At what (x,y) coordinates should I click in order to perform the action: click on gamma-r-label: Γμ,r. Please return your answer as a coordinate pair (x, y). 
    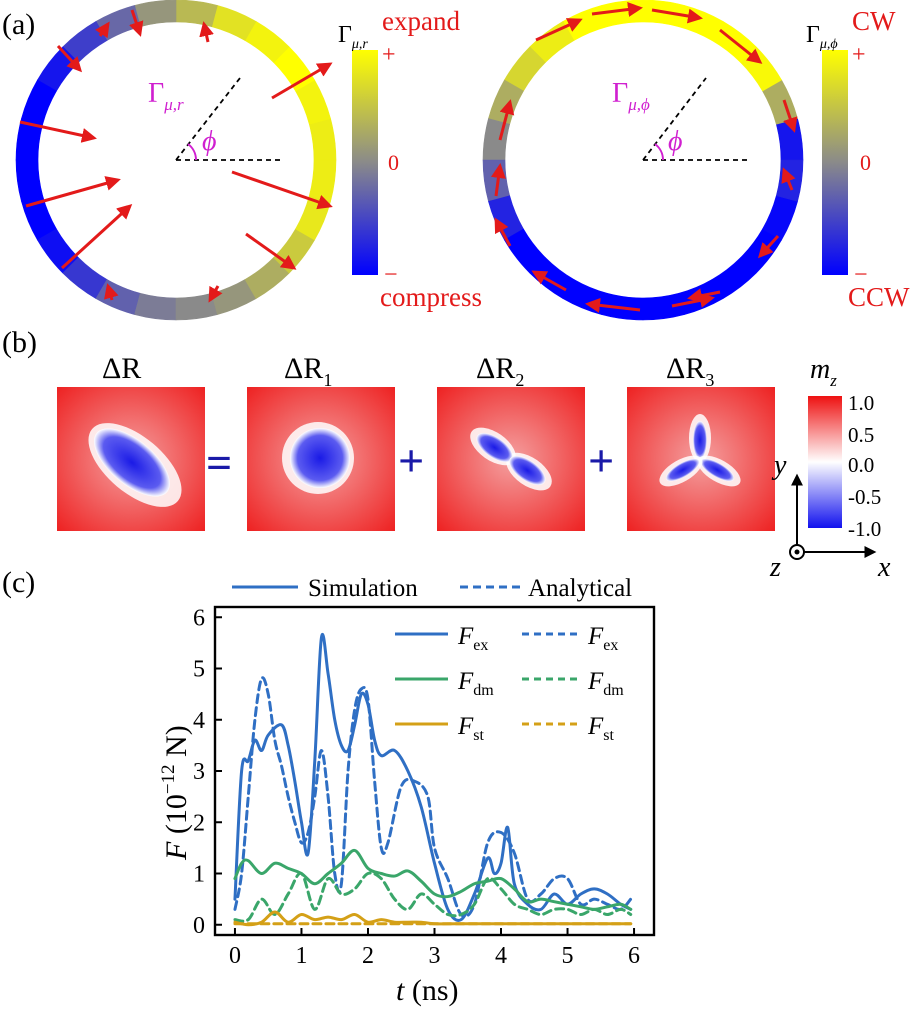
    Looking at the image, I should click on (166, 96).